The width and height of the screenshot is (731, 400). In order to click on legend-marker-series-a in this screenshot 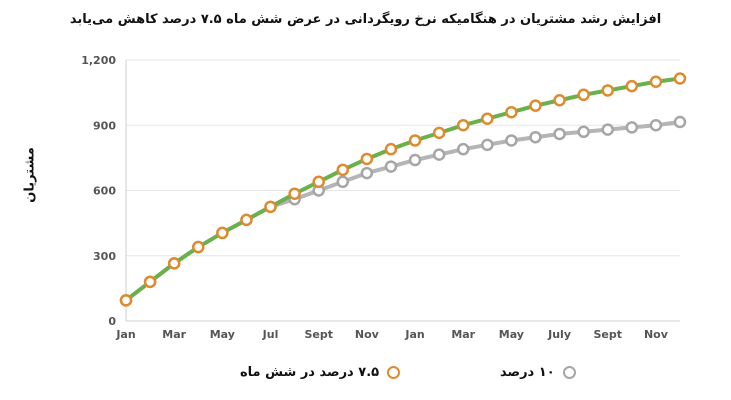, I will do `click(394, 372)`.